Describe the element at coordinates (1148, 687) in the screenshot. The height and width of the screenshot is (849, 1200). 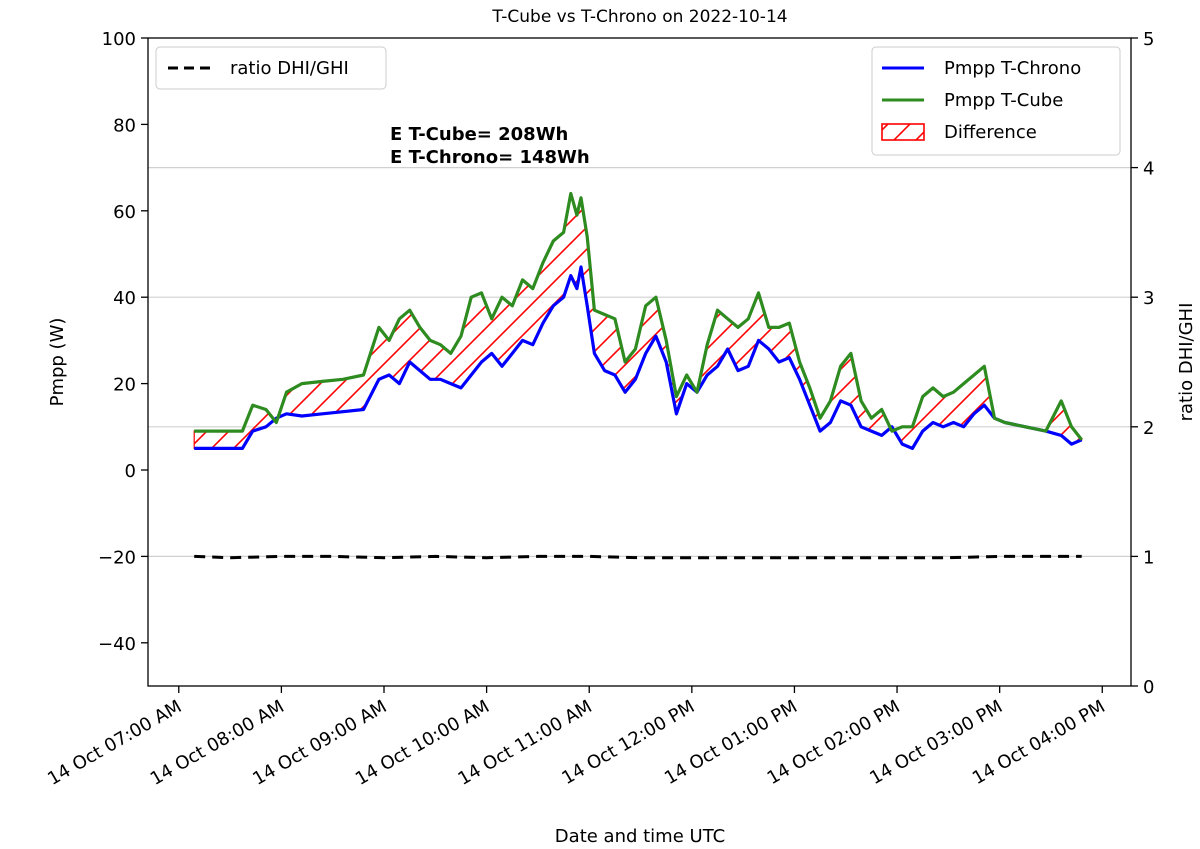
I see `y-right-tick-label: 0` at that location.